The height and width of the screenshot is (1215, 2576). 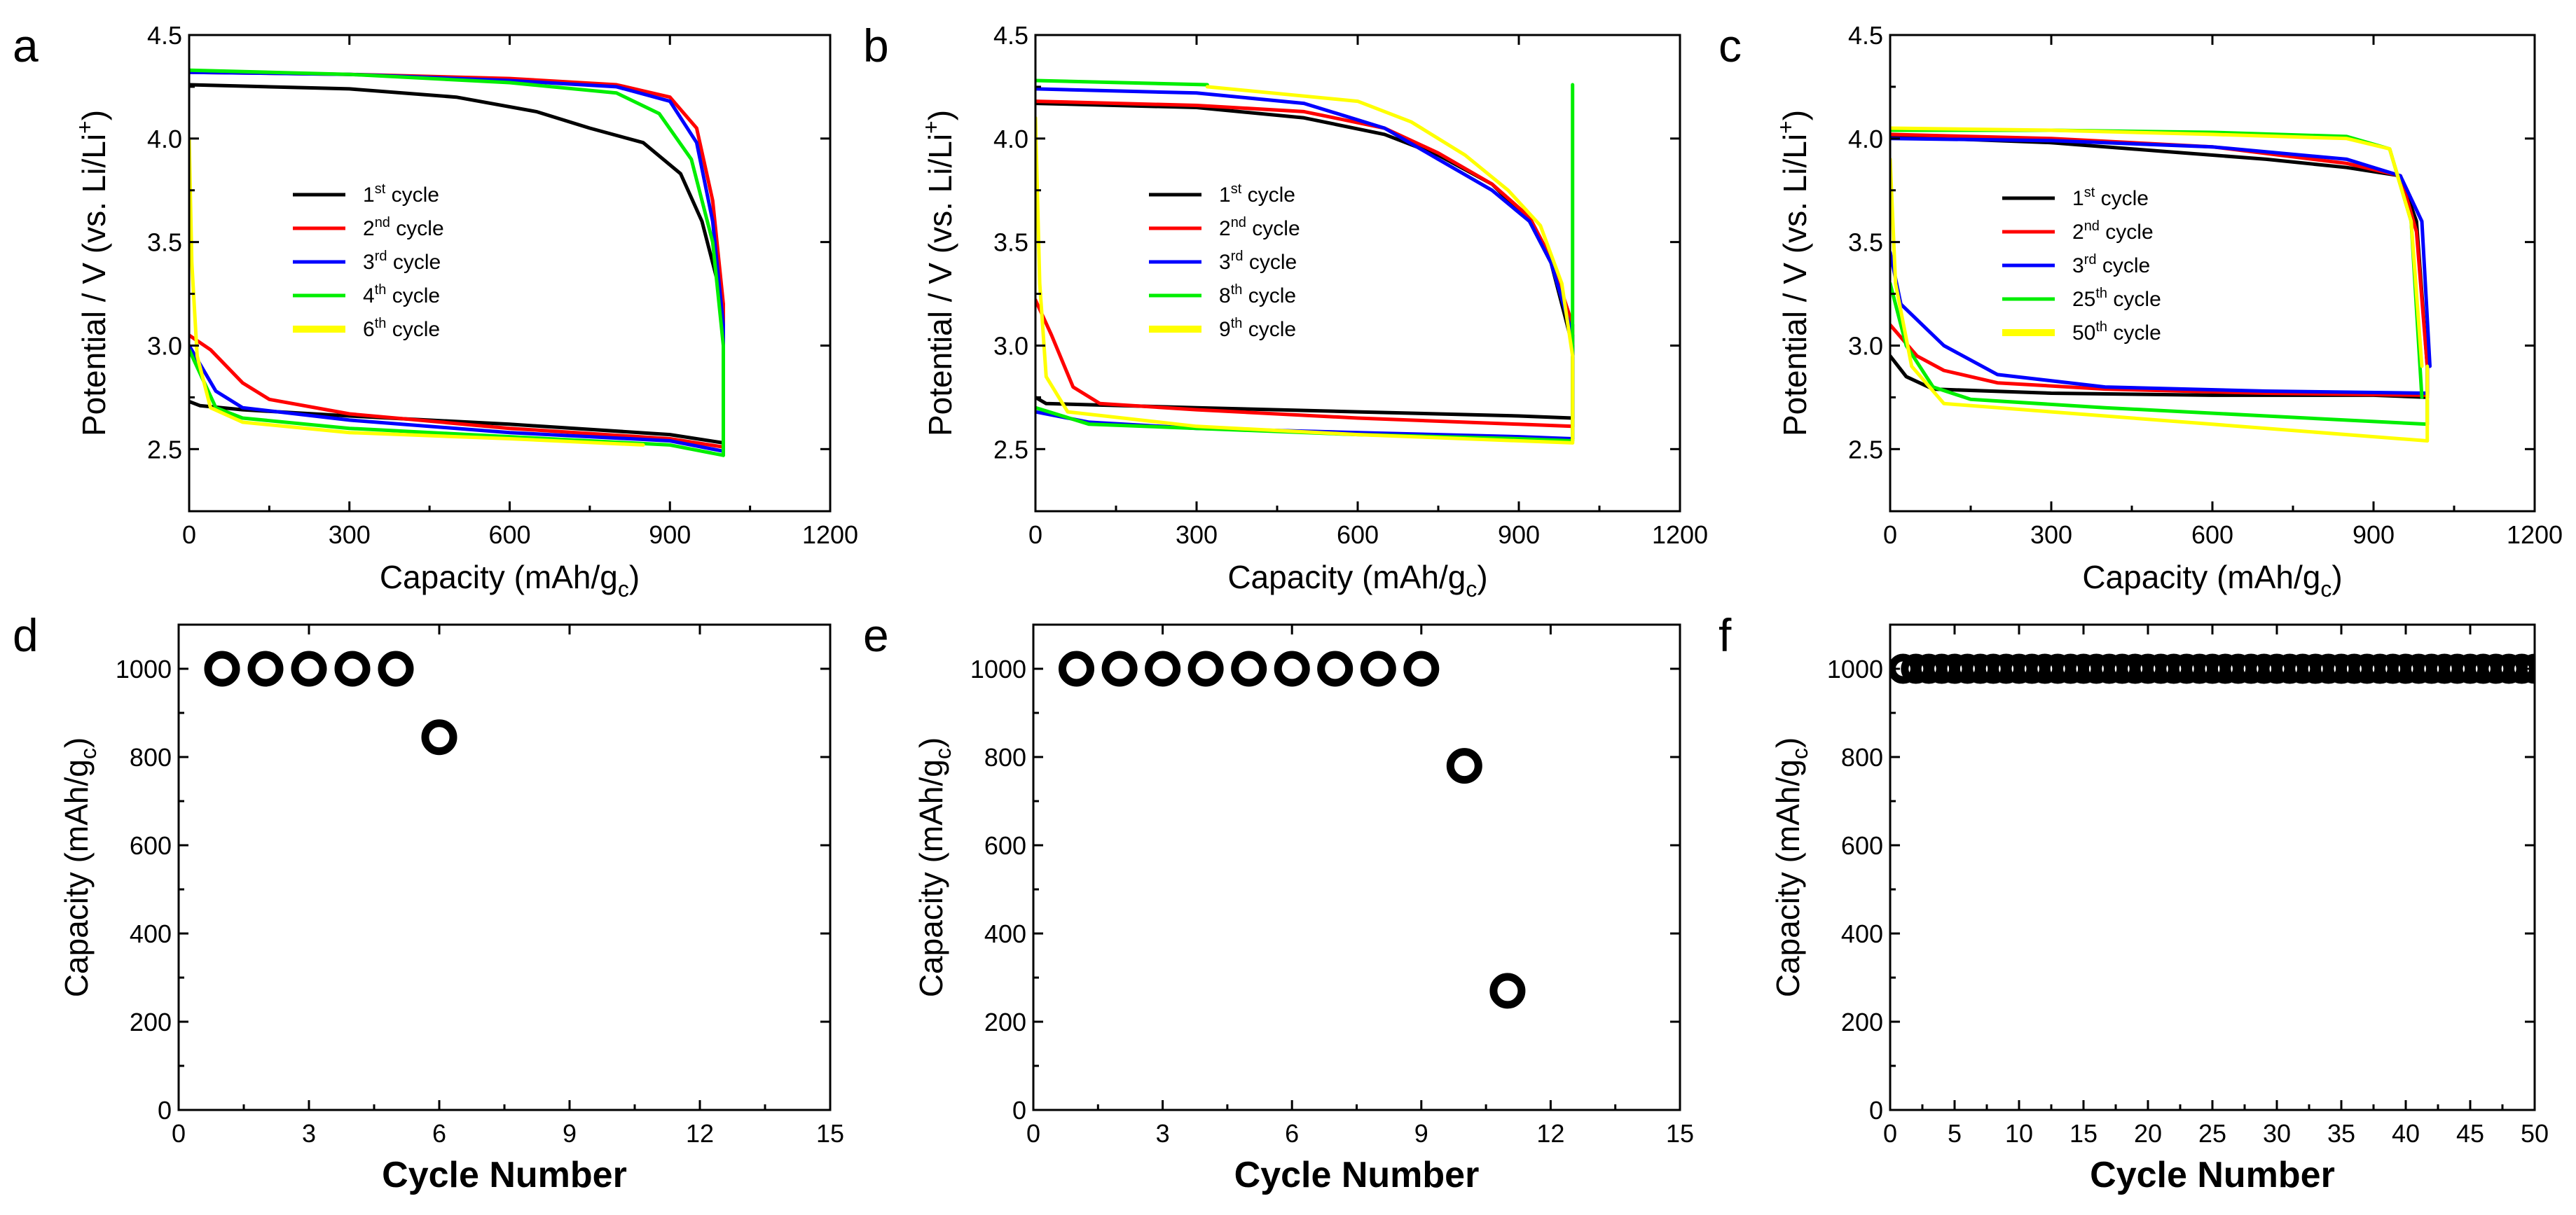 What do you see at coordinates (330, 703) in the screenshot?
I see `plot-area` at bounding box center [330, 703].